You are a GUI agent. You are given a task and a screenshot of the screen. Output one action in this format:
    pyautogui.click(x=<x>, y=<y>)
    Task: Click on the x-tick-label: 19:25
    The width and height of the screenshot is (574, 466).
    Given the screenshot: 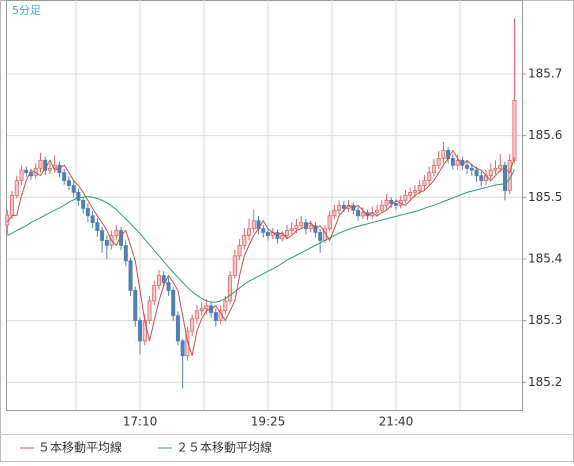 What is the action you would take?
    pyautogui.click(x=268, y=422)
    